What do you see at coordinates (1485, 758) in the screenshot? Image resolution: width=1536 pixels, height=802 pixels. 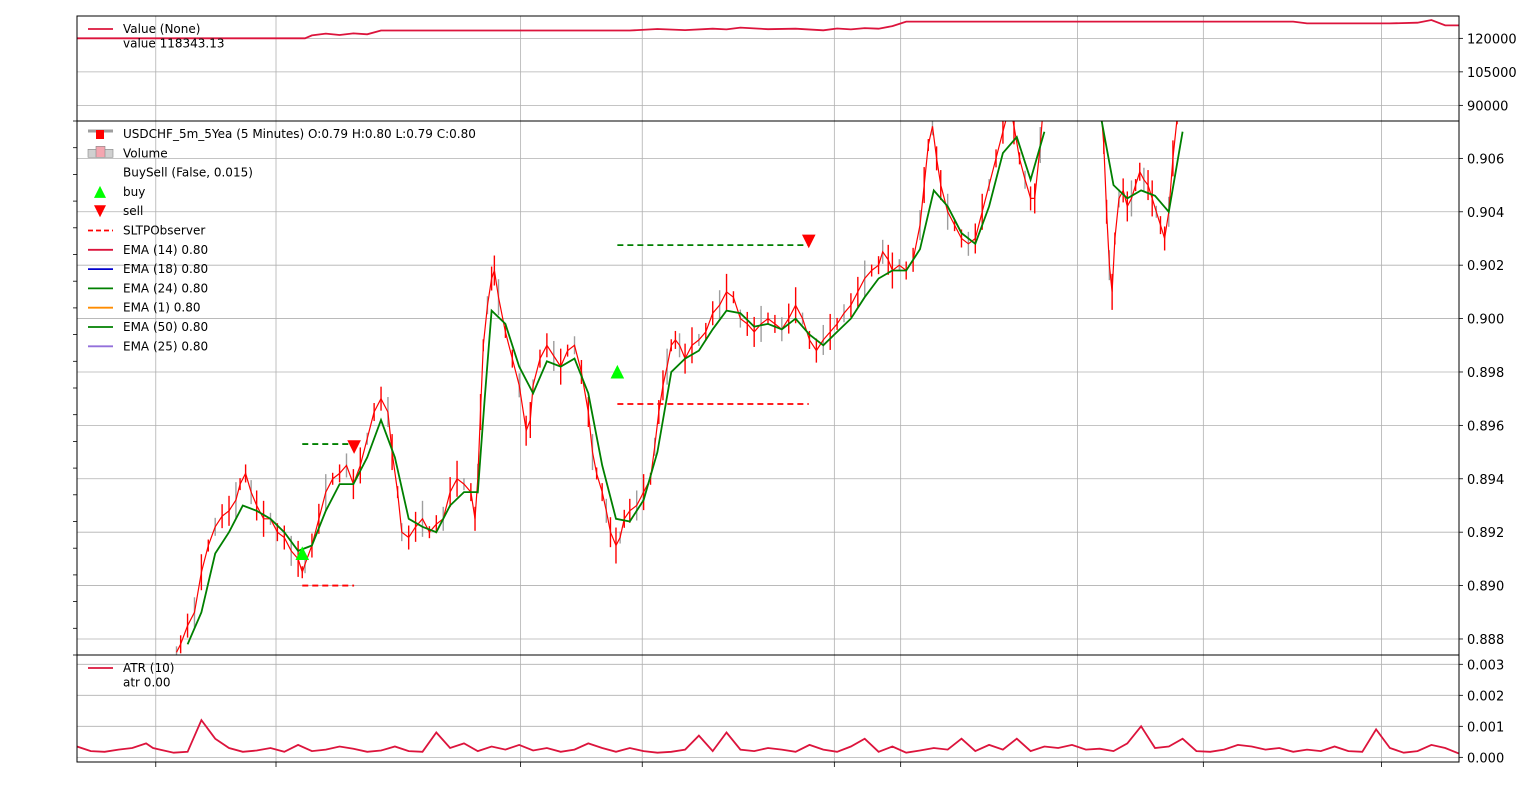 I see `y-tick-label: 0.000` at bounding box center [1485, 758].